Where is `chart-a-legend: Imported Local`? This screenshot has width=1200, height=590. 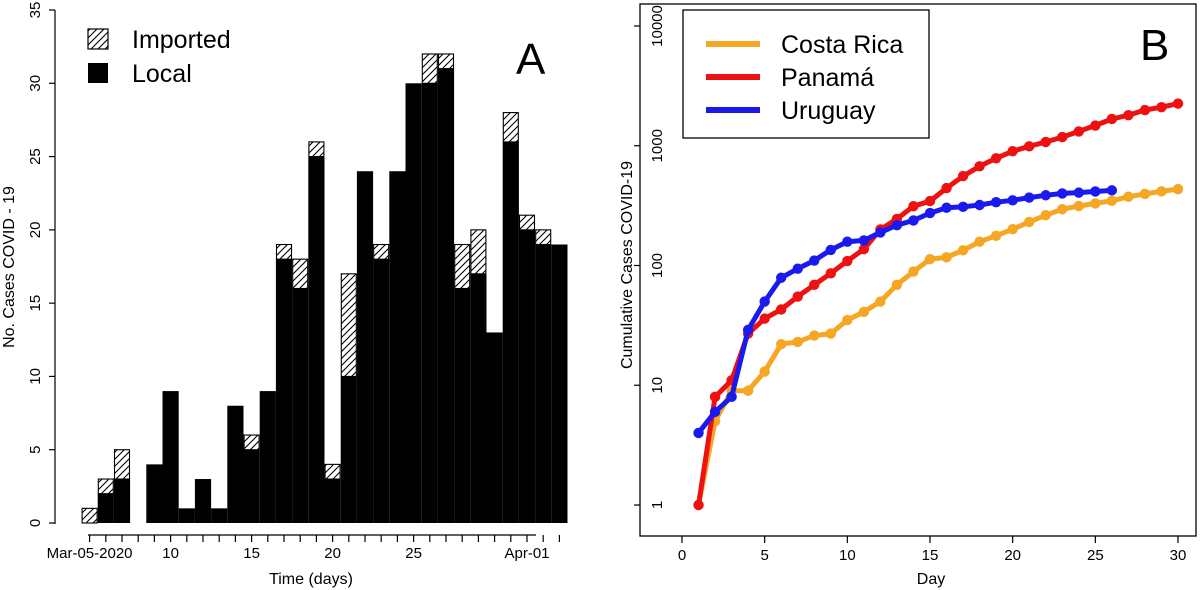 chart-a-legend: Imported Local is located at coordinates (159, 57).